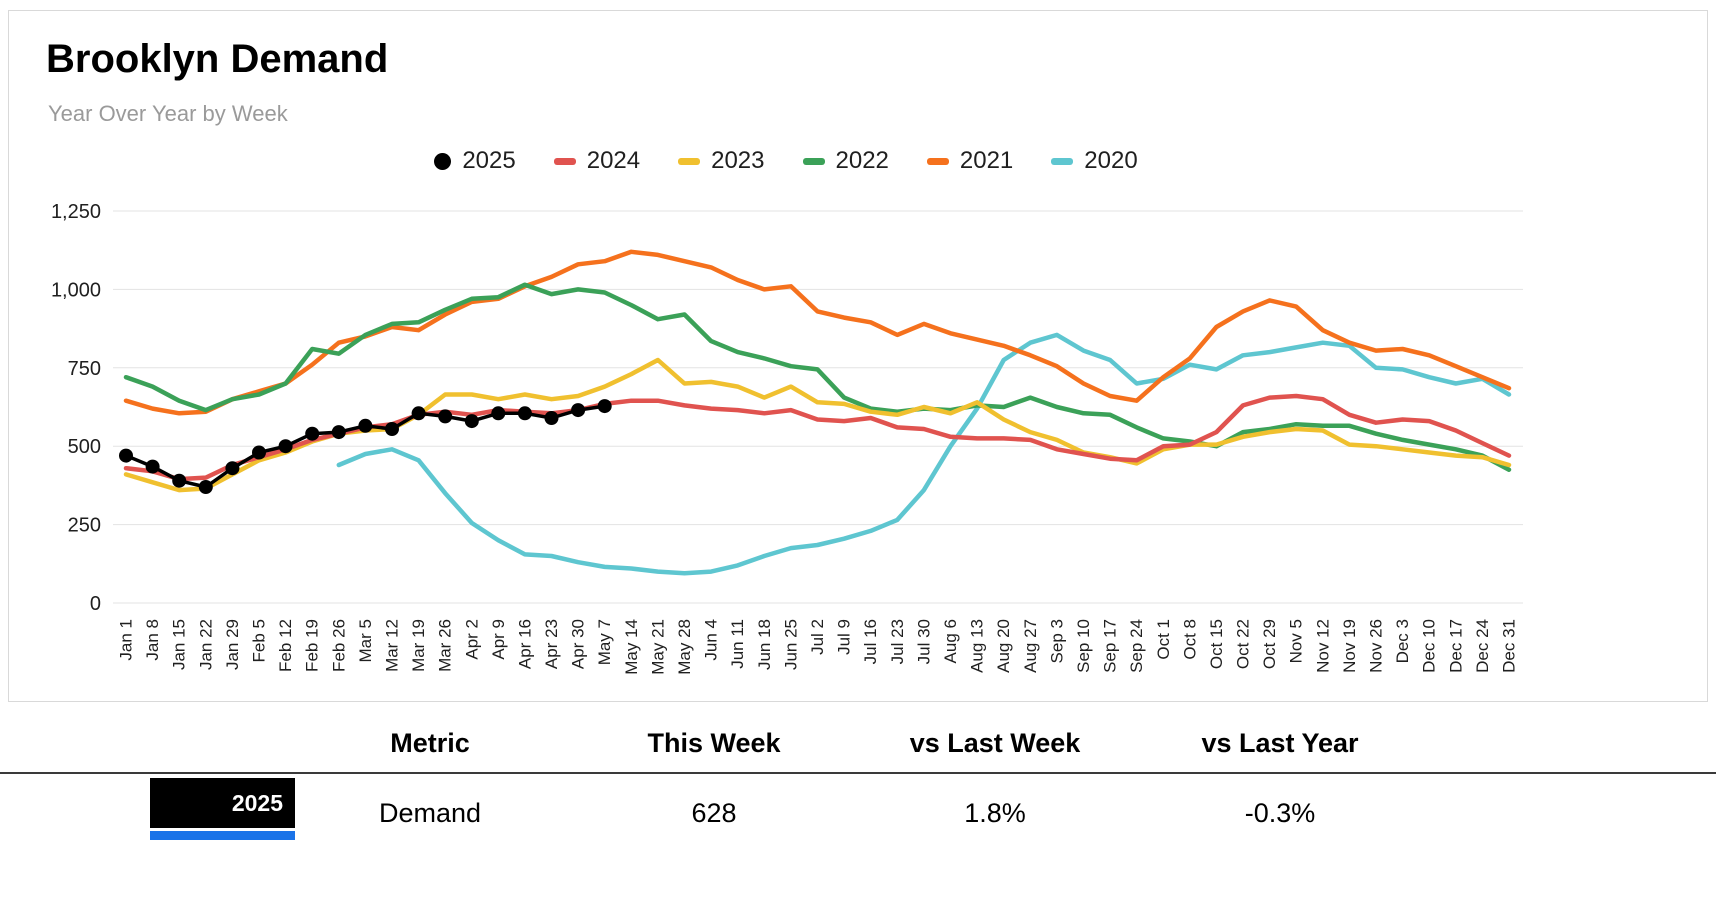 Image resolution: width=1716 pixels, height=918 pixels. What do you see at coordinates (1402, 641) in the screenshot?
I see `x-tick-label: Dec 3` at bounding box center [1402, 641].